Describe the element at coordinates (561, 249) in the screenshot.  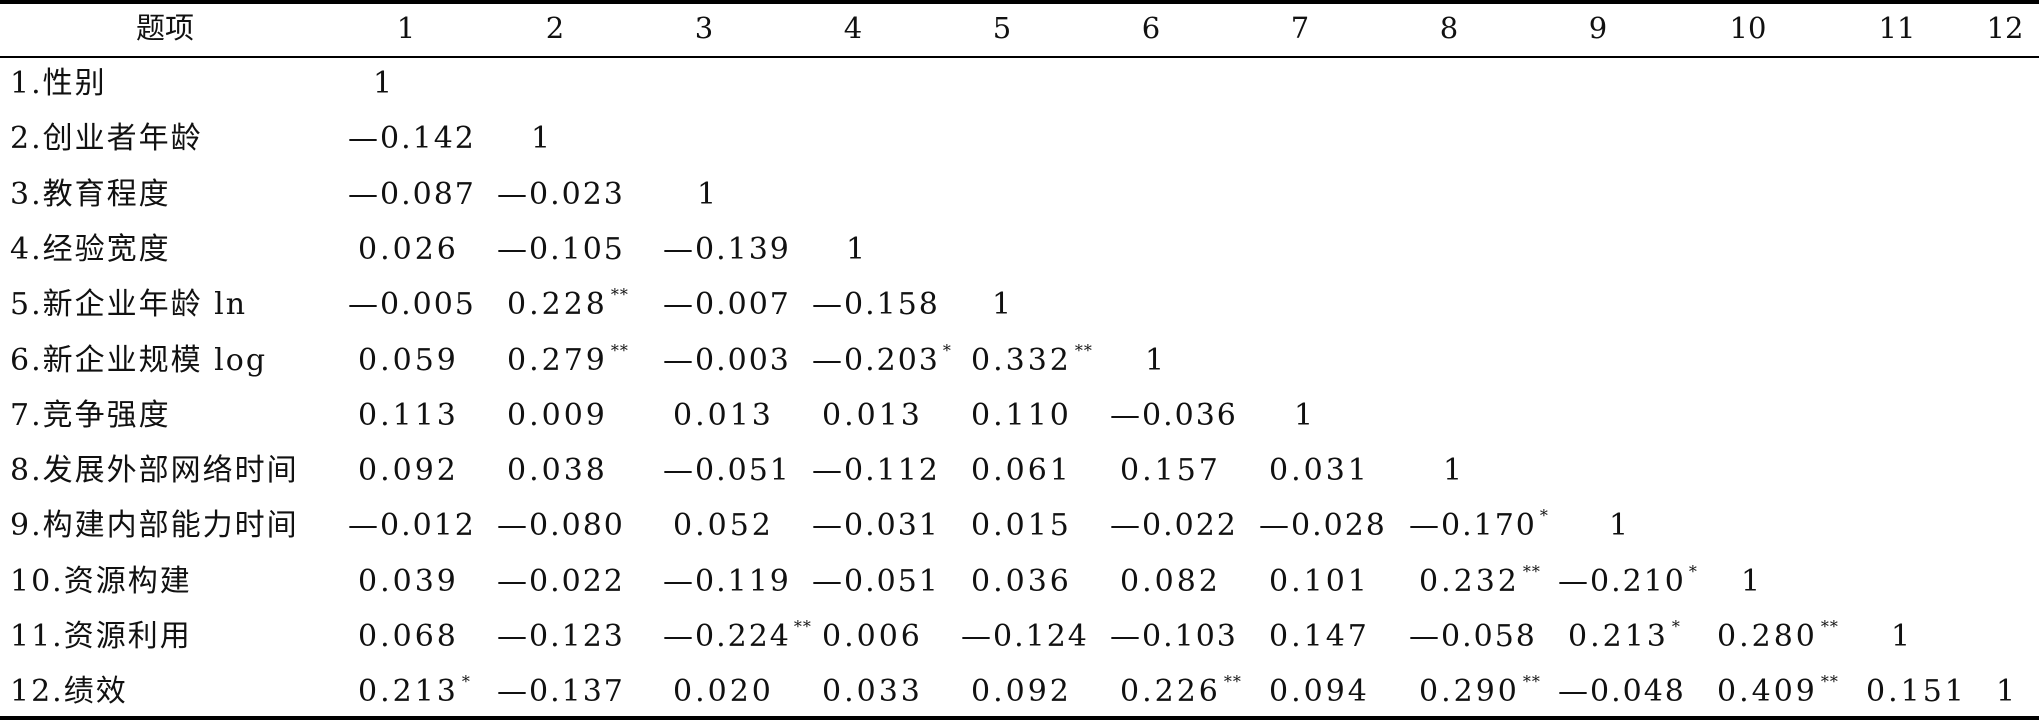
I see `cell-value: —0.105` at that location.